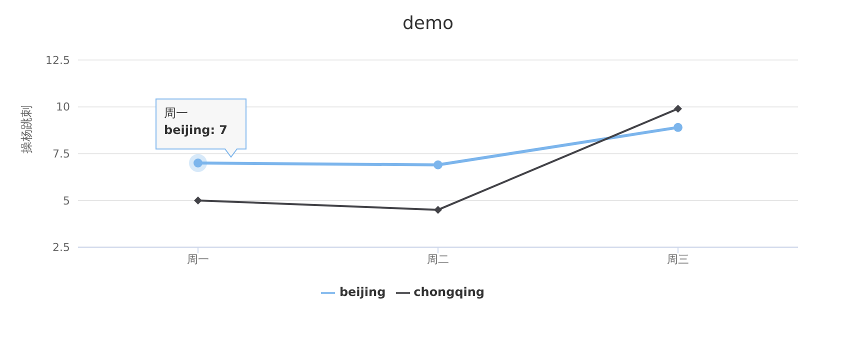 The width and height of the screenshot is (856, 340). I want to click on tooltip-callout: 周一 beijing: 7, so click(201, 135).